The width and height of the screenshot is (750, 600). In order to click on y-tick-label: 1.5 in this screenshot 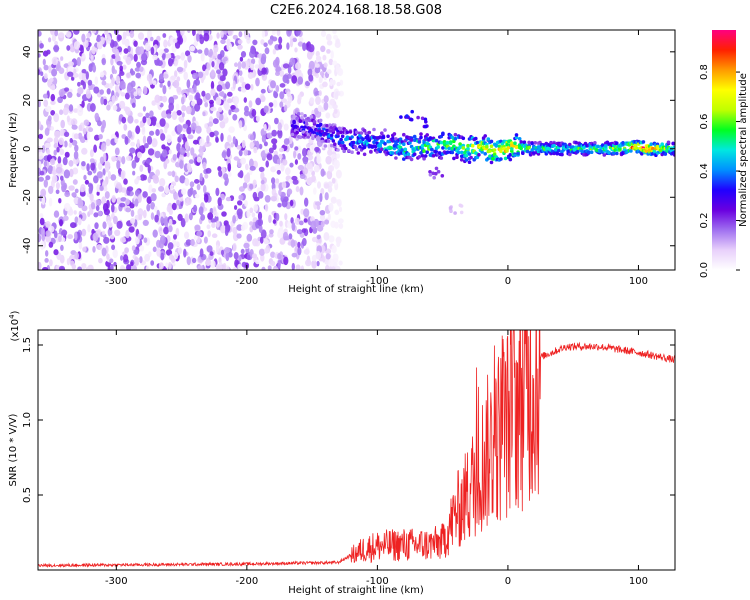, I will do `click(27, 345)`.